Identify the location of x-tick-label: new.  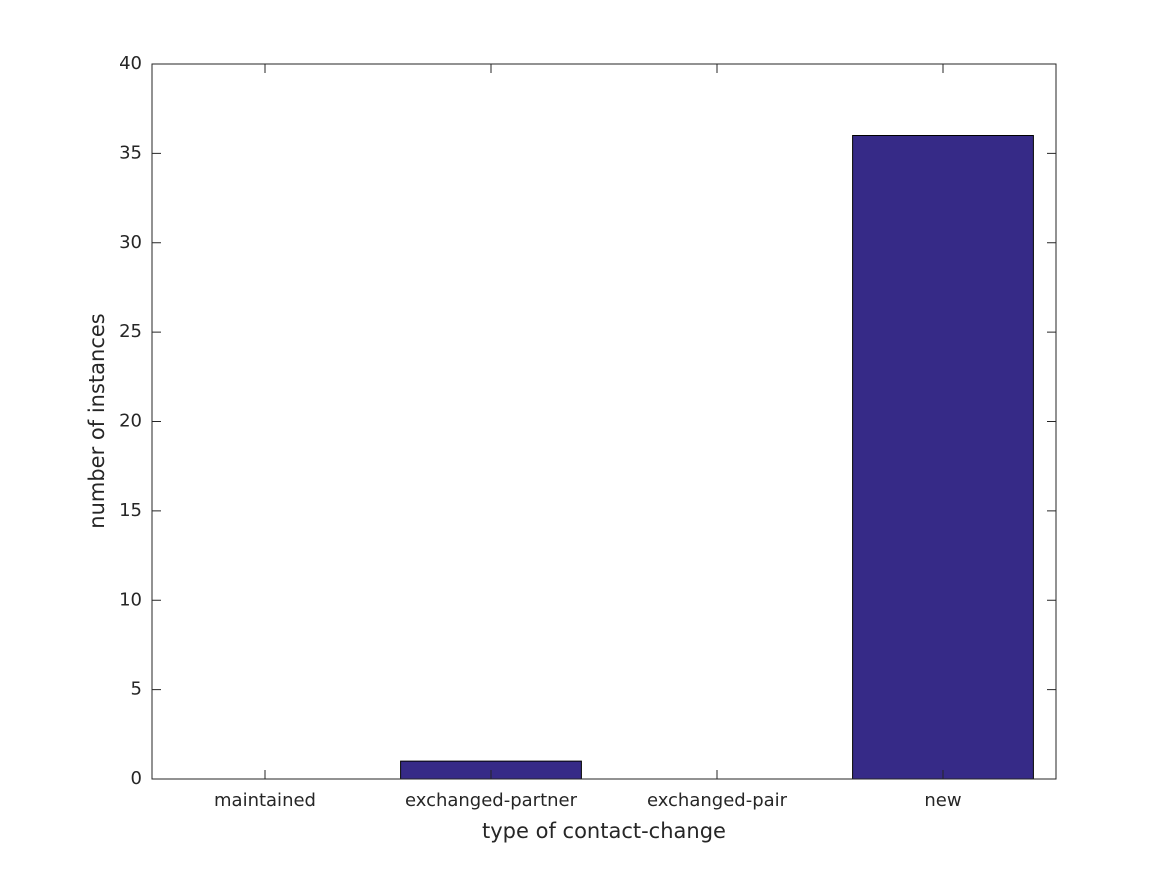
(942, 800).